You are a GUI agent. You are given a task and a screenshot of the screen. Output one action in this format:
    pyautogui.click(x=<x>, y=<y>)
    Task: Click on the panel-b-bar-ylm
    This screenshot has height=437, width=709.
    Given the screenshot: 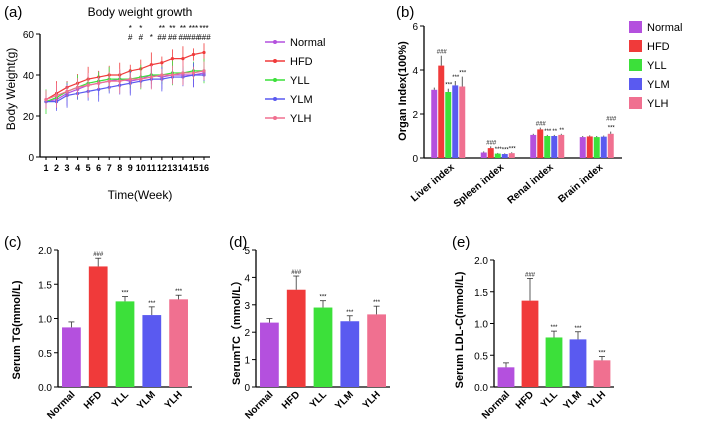 What is the action you would take?
    pyautogui.click(x=504, y=156)
    